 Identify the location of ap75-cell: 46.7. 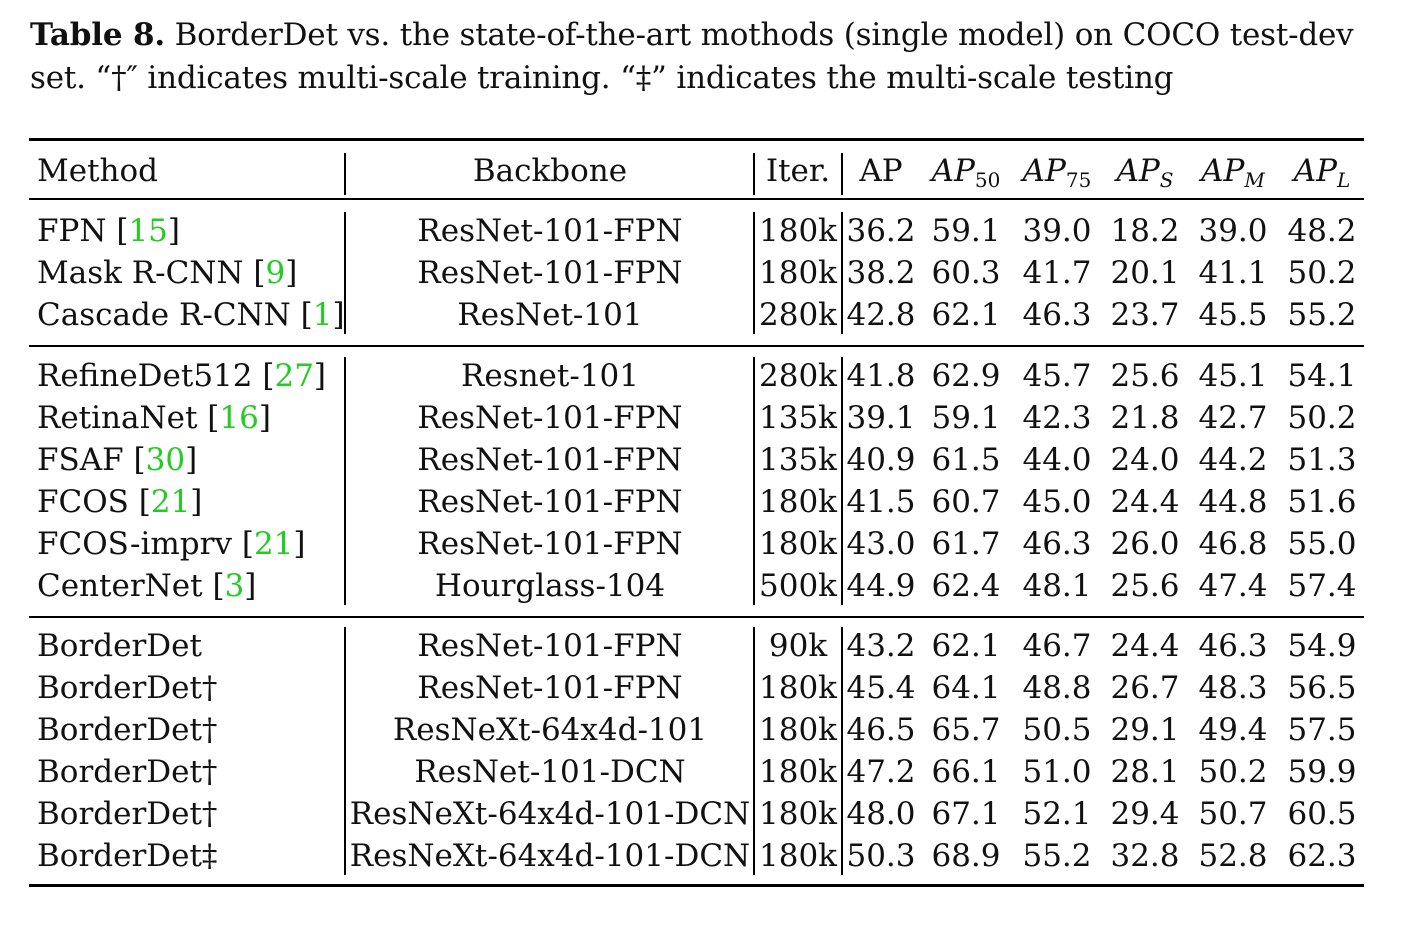
(1057, 646).